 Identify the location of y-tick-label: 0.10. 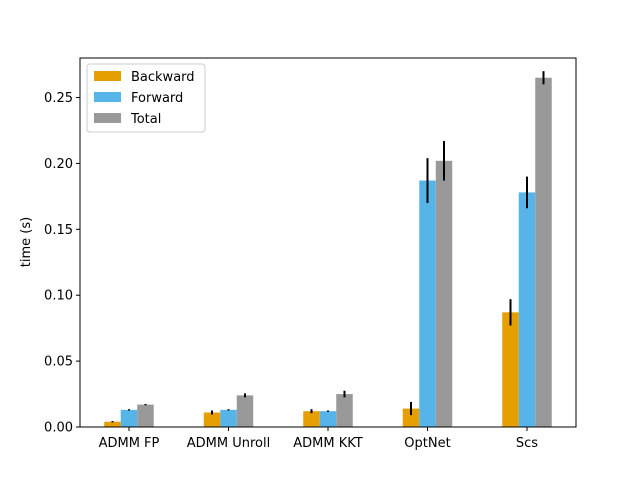
(58, 296).